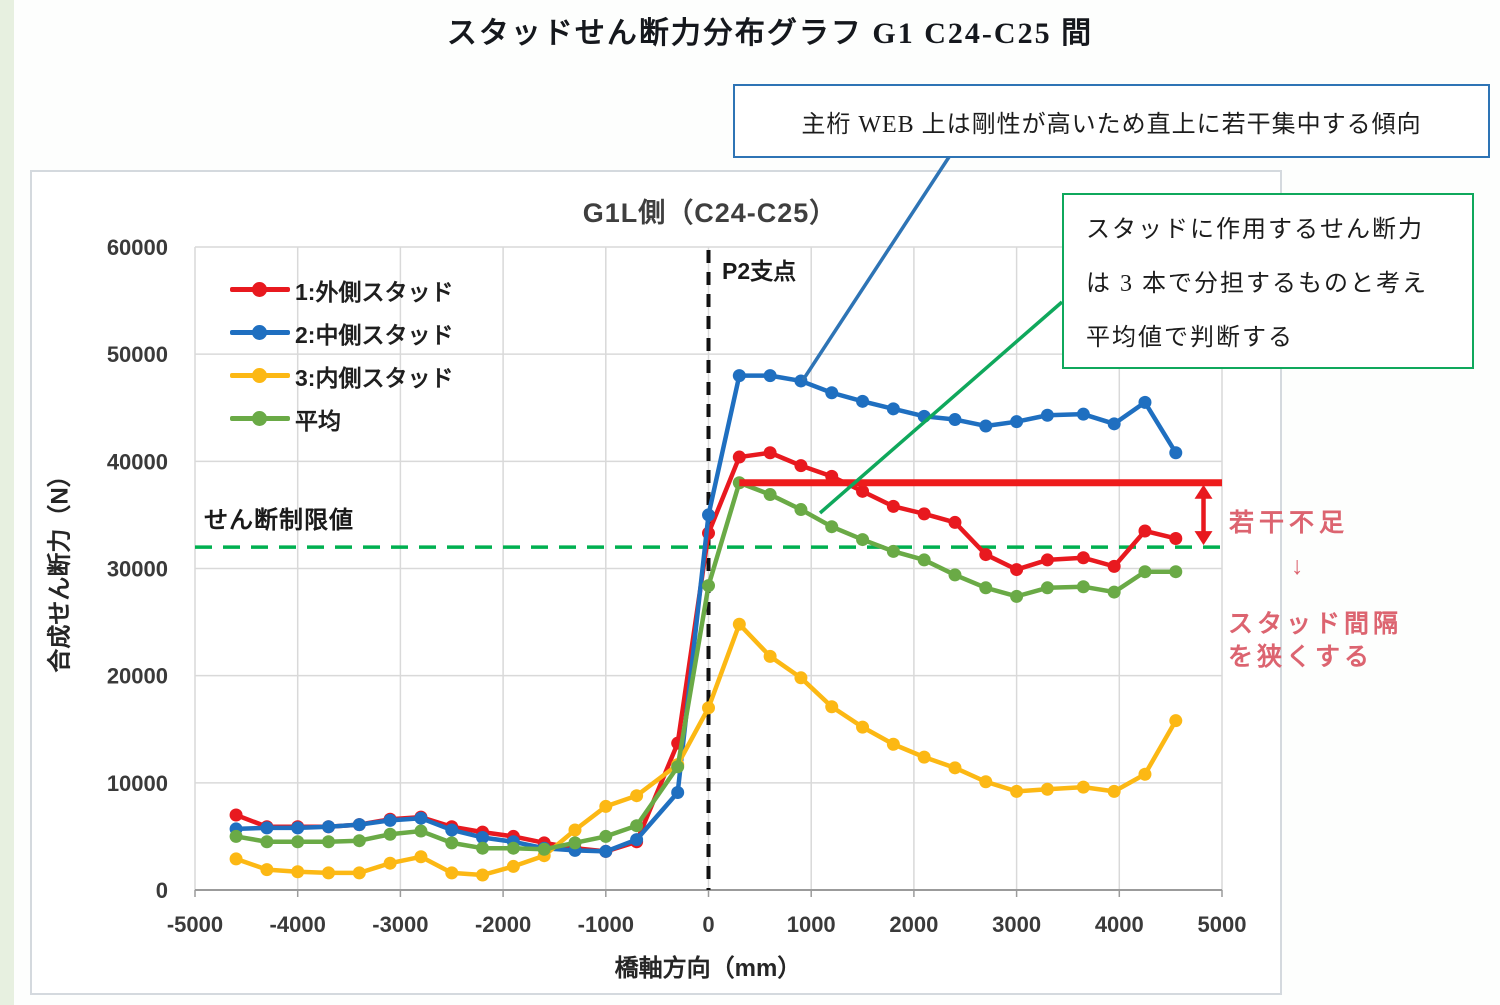 The height and width of the screenshot is (1005, 1500). I want to click on x-tick-label: -5000, so click(195, 924).